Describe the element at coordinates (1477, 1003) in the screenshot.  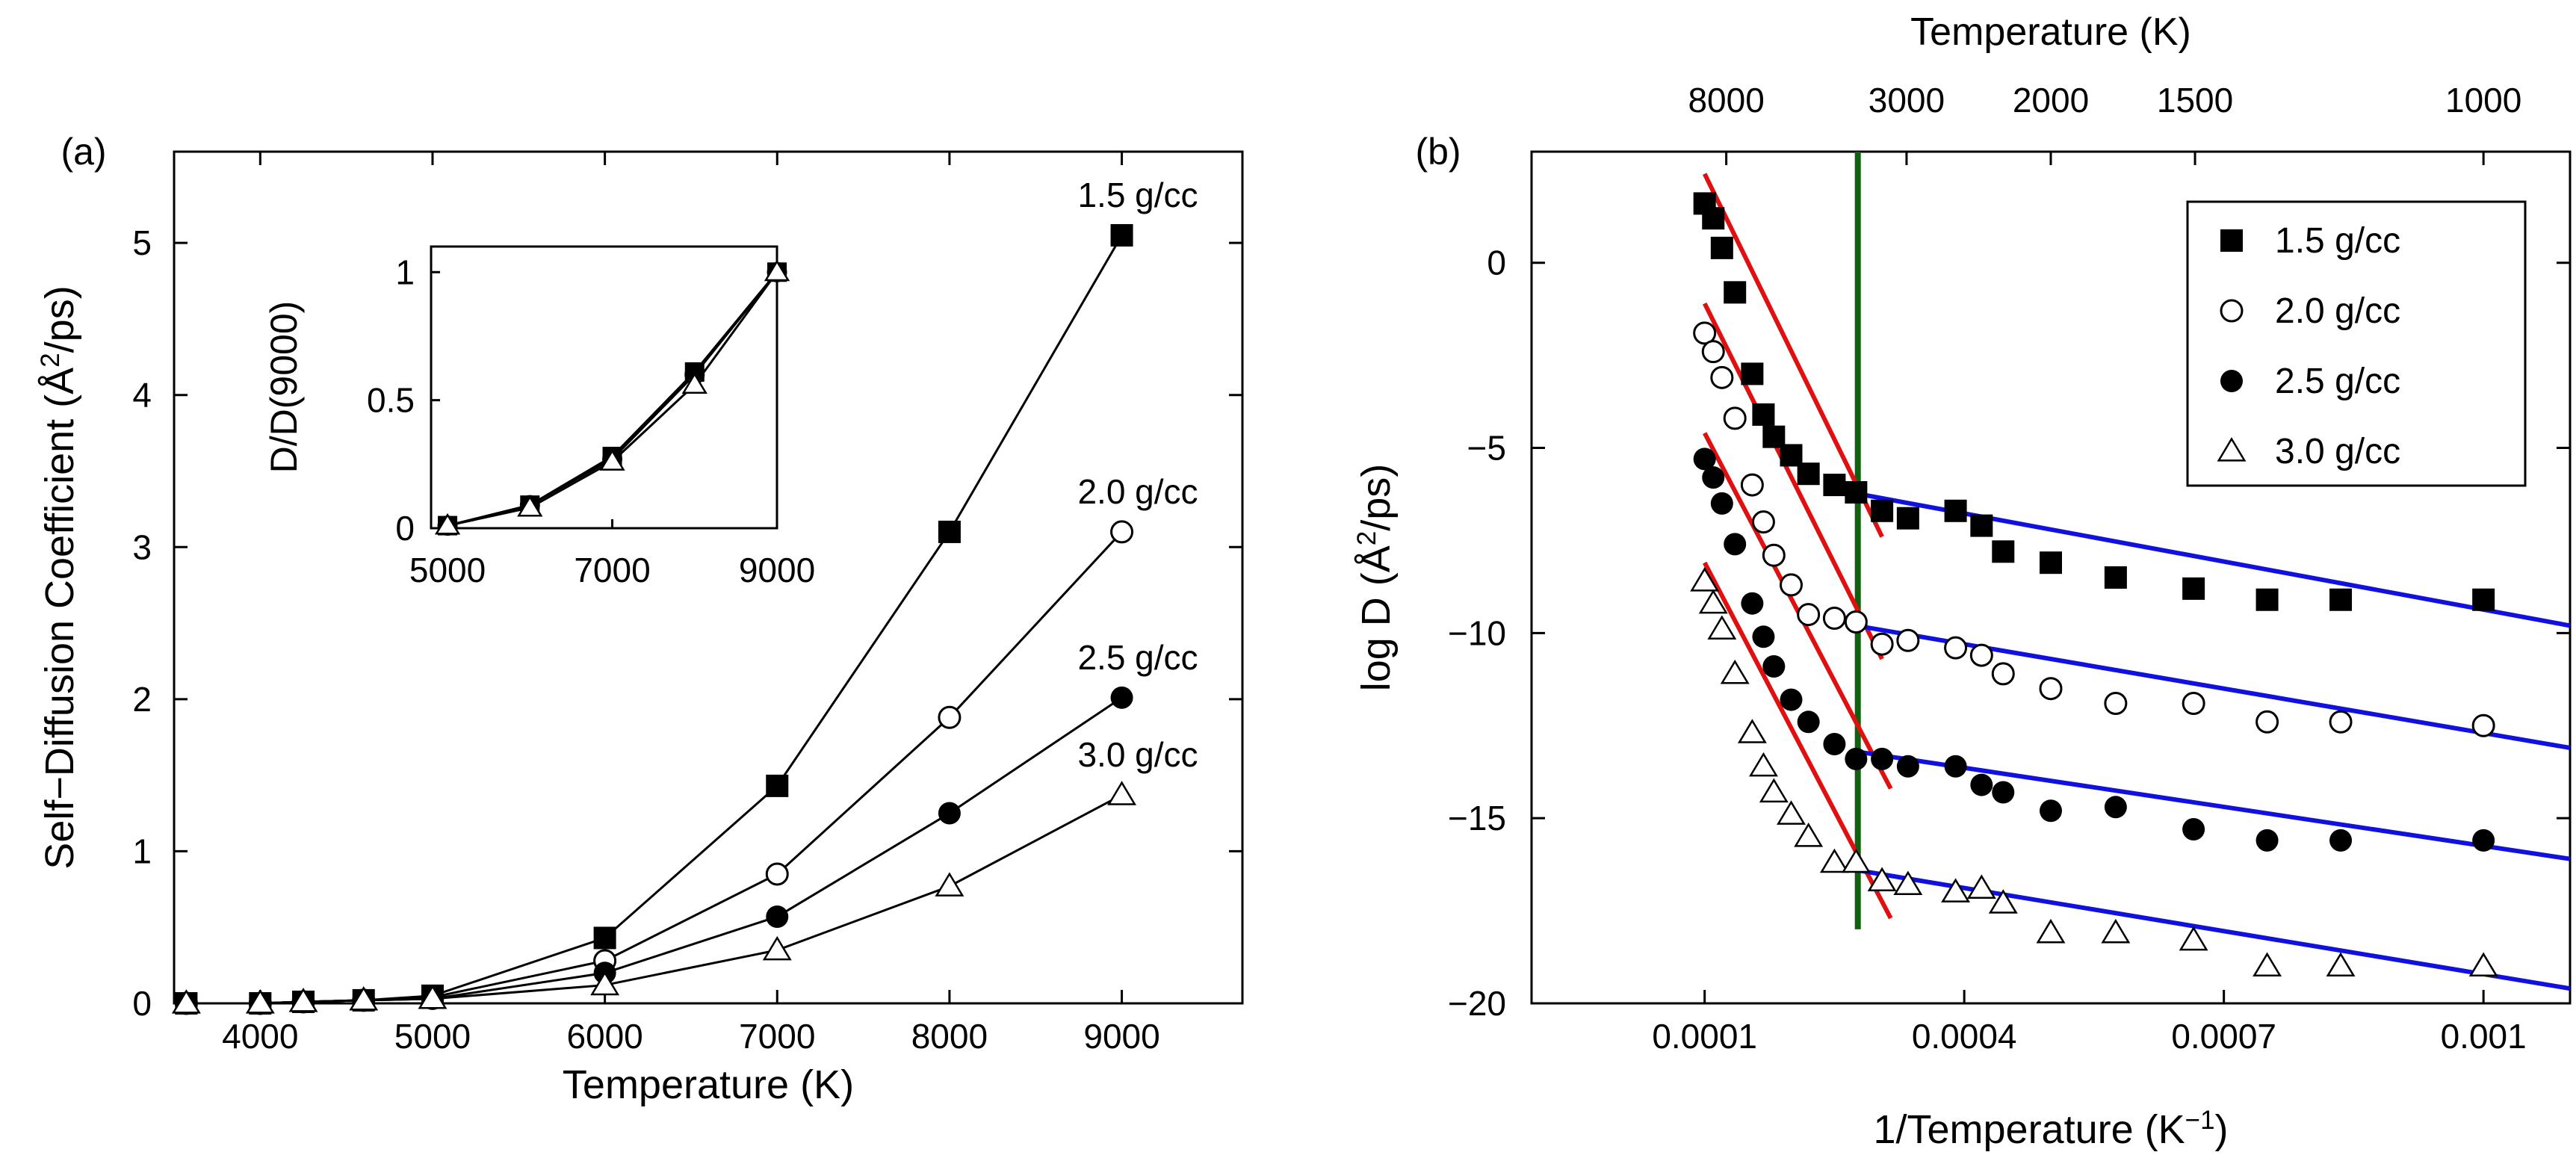
I see `y-tick-label: −20` at that location.